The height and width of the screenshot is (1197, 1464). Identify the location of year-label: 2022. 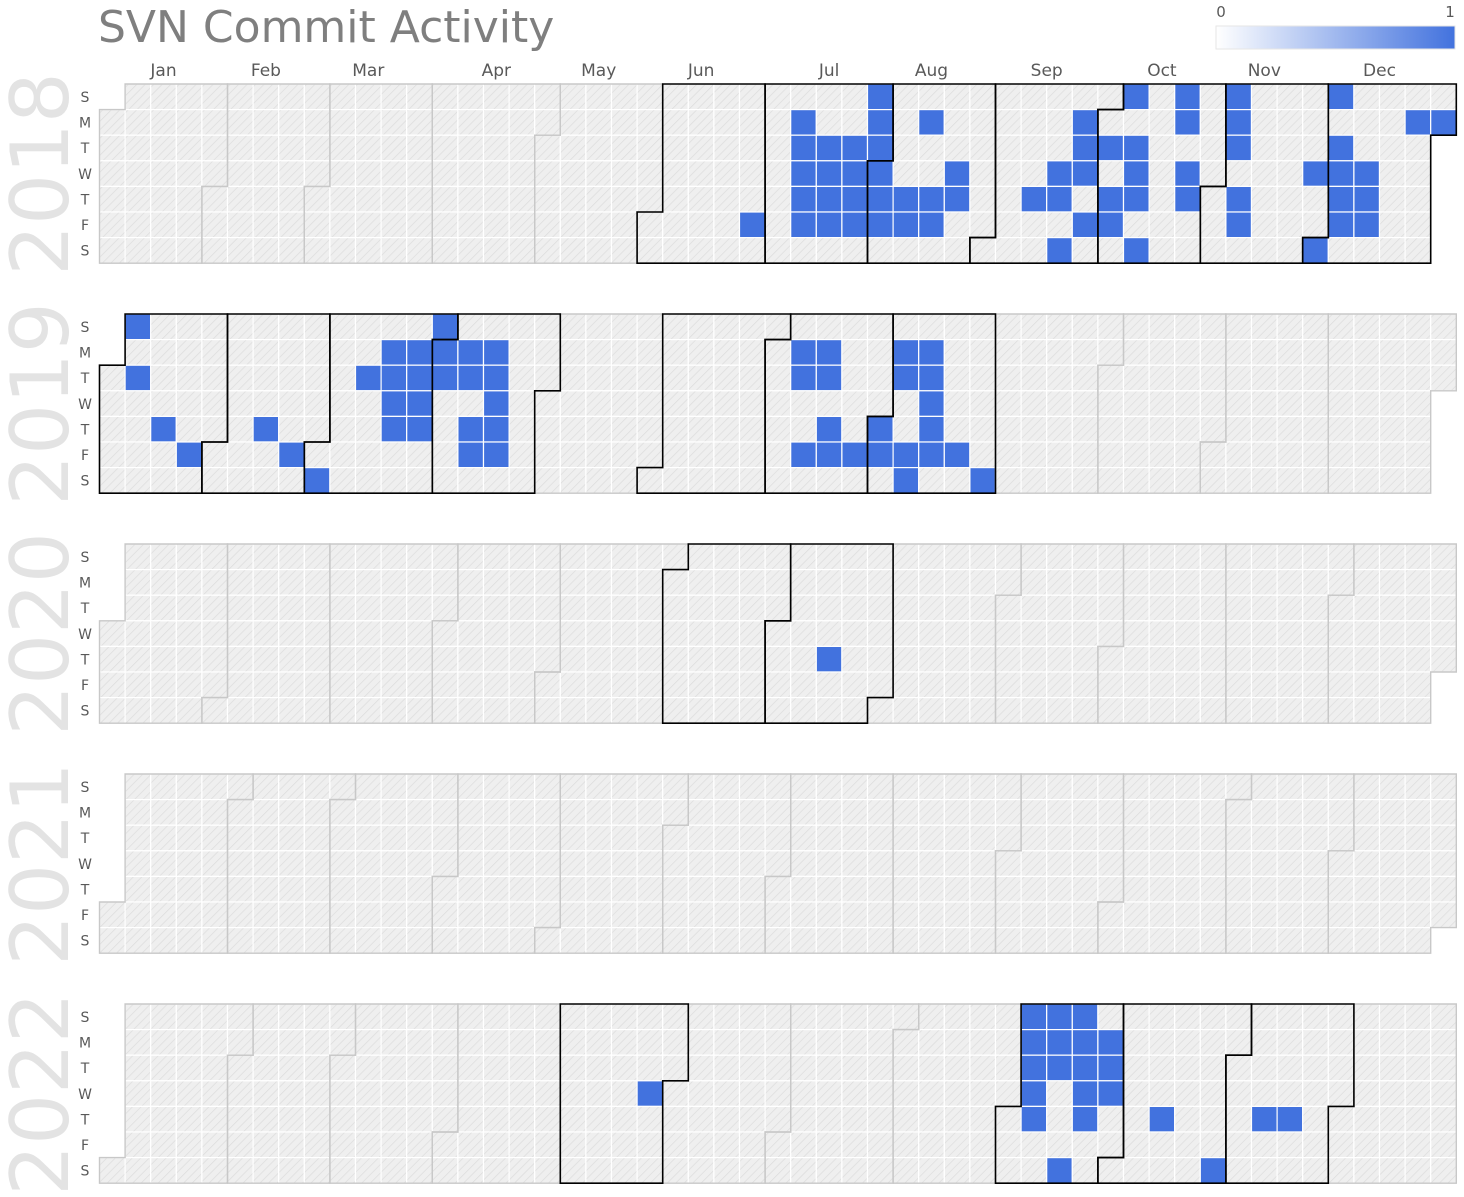
(43, 1094).